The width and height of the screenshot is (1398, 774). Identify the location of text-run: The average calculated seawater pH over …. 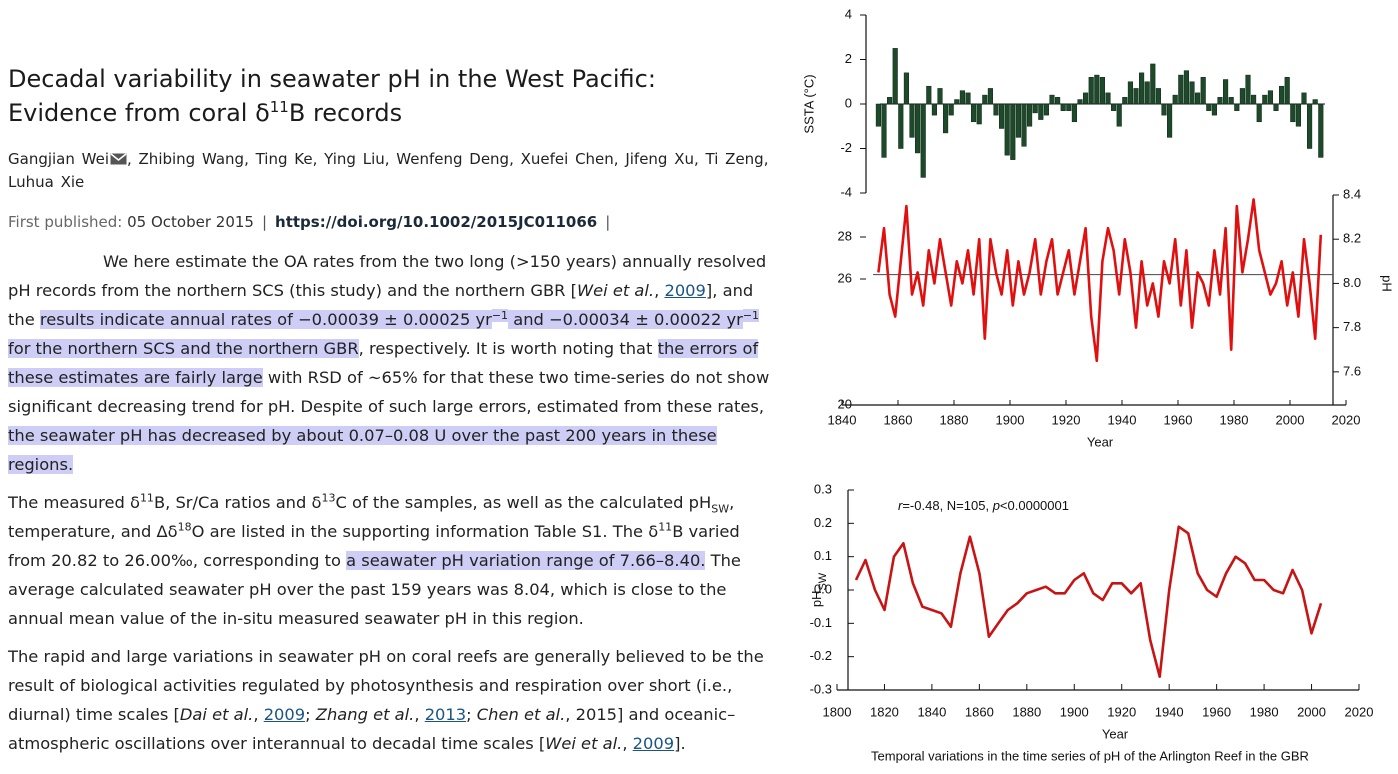
(374, 589).